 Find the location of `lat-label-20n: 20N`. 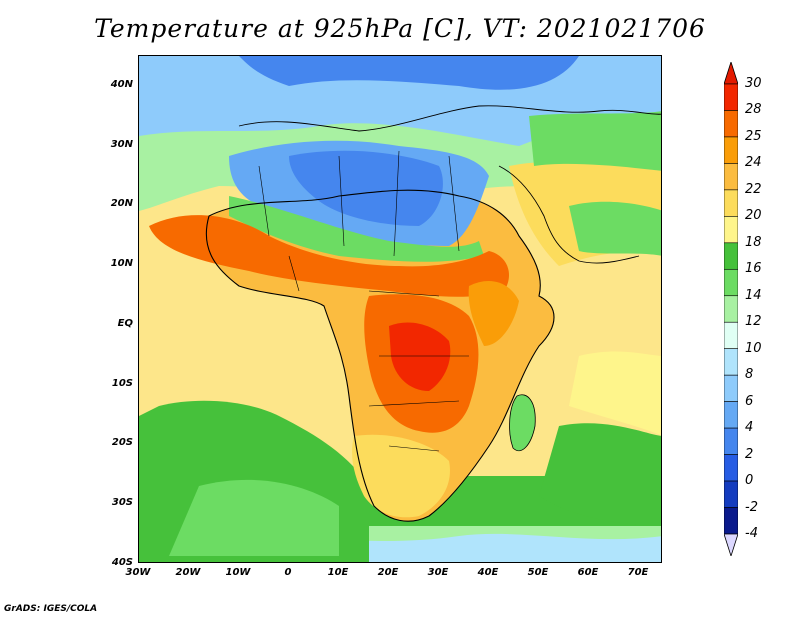

lat-label-20n: 20N is located at coordinates (121, 203).